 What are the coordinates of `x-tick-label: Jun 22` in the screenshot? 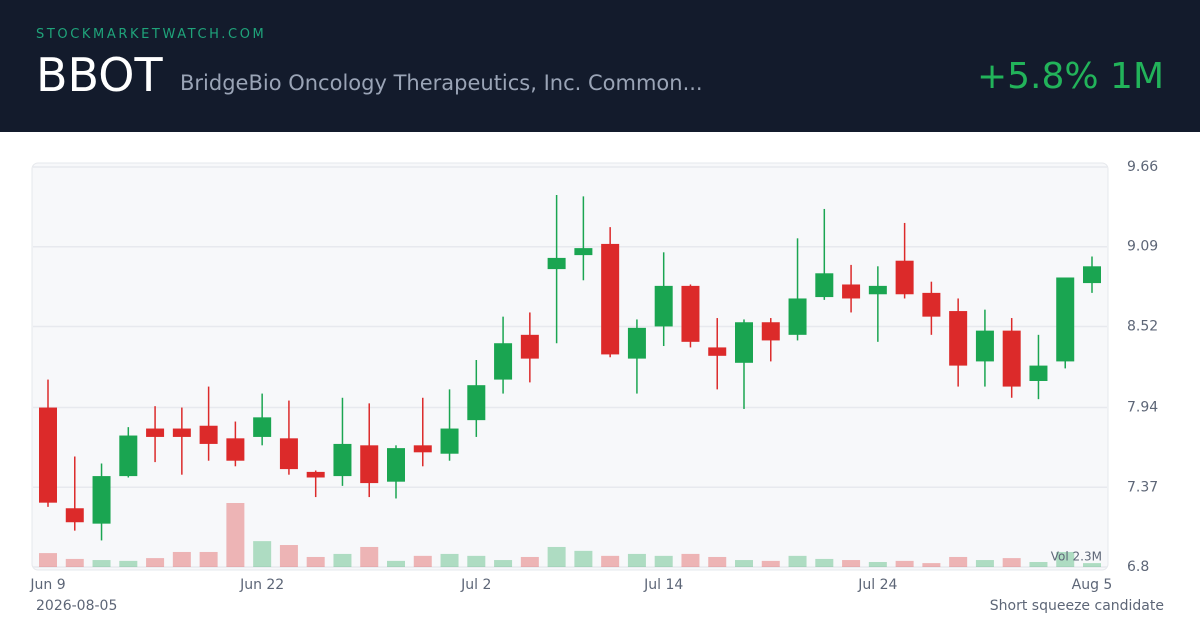 It's located at (261, 585).